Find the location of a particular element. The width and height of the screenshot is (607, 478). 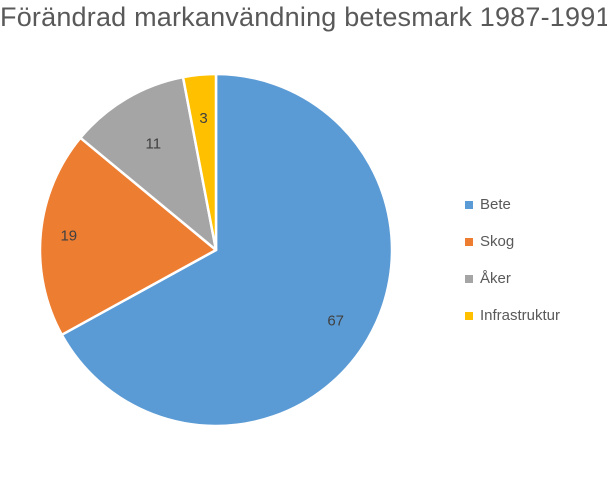

pie-slice-infrastruktur is located at coordinates (199, 162).